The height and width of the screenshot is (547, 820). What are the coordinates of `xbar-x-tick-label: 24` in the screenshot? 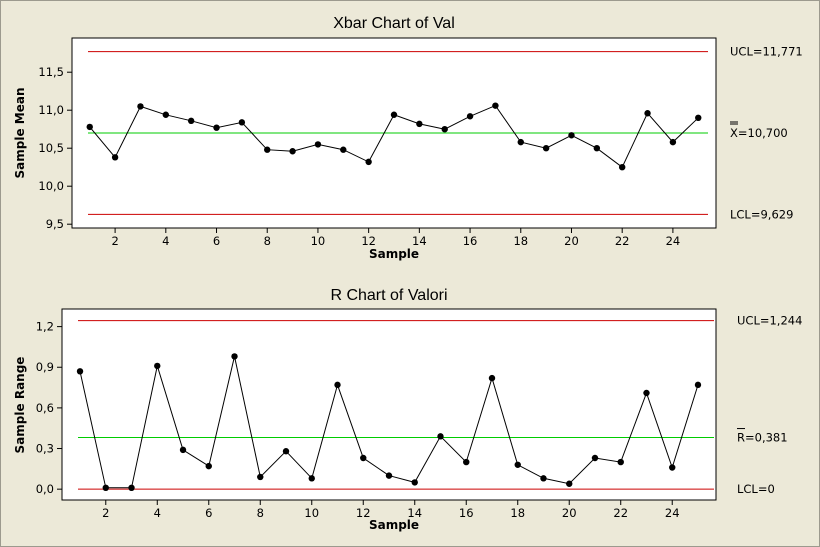 It's located at (673, 241).